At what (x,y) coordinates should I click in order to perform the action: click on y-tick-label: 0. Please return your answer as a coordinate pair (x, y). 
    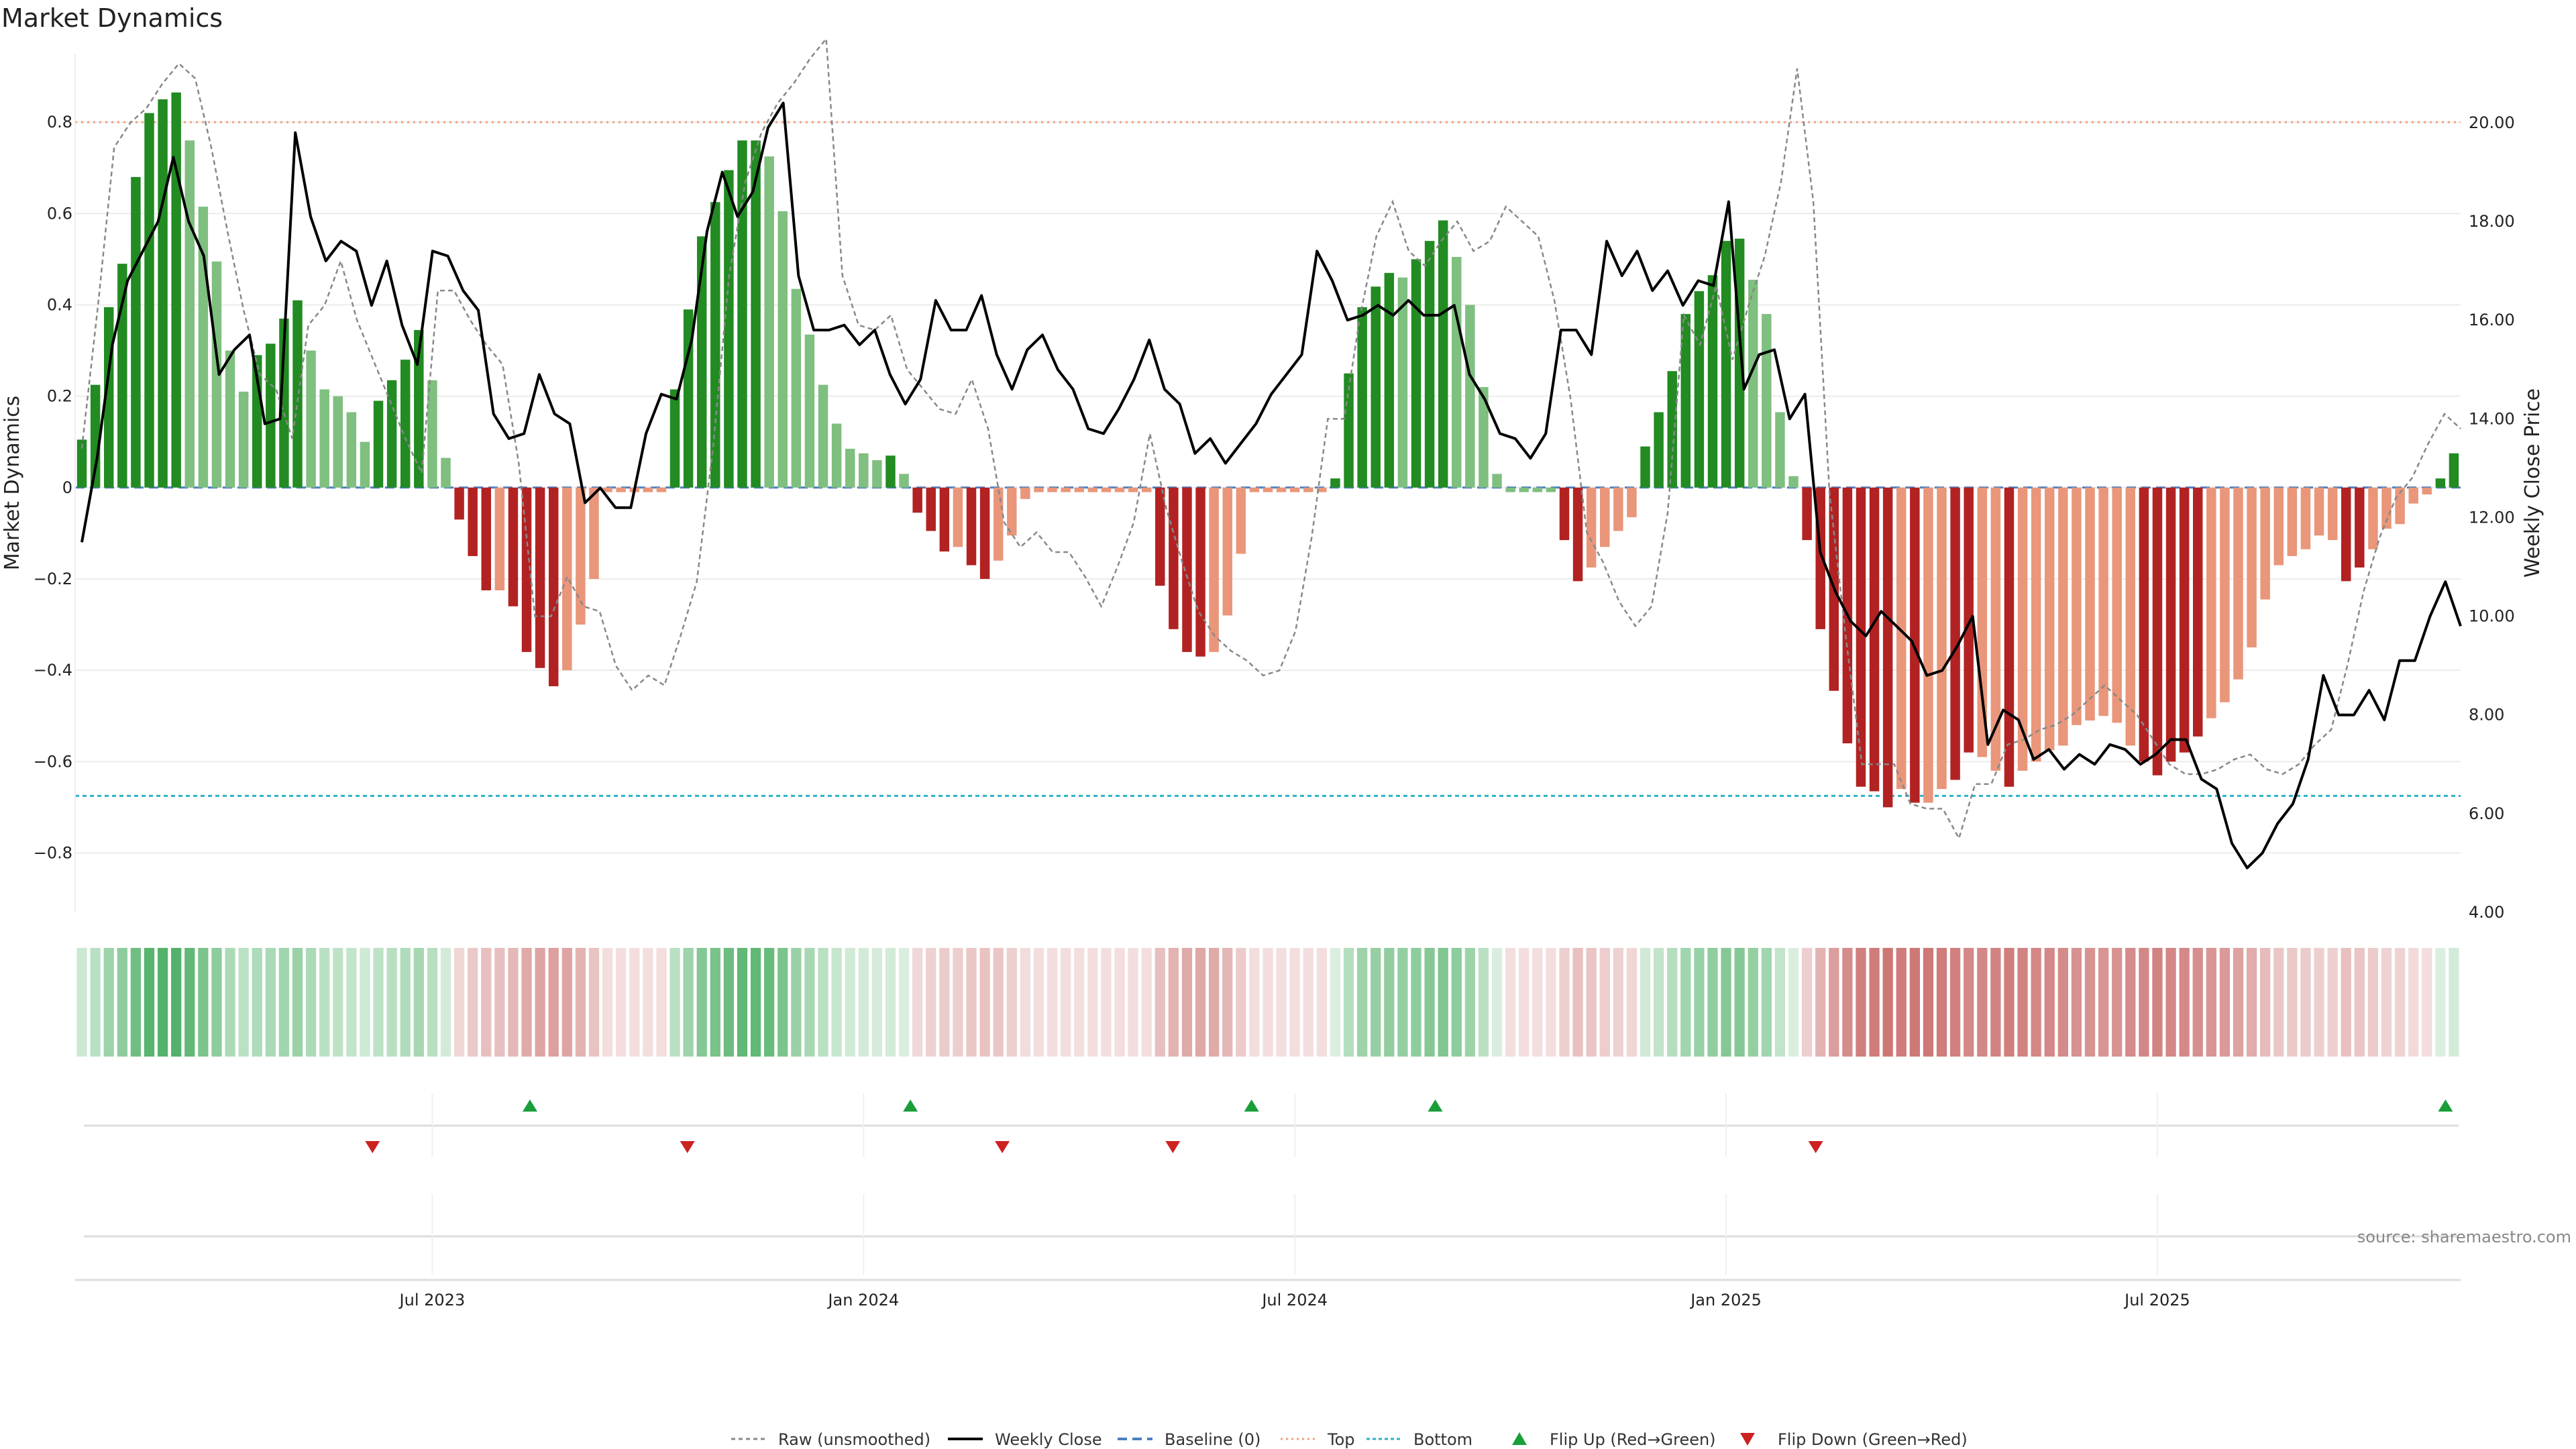
    Looking at the image, I should click on (67, 487).